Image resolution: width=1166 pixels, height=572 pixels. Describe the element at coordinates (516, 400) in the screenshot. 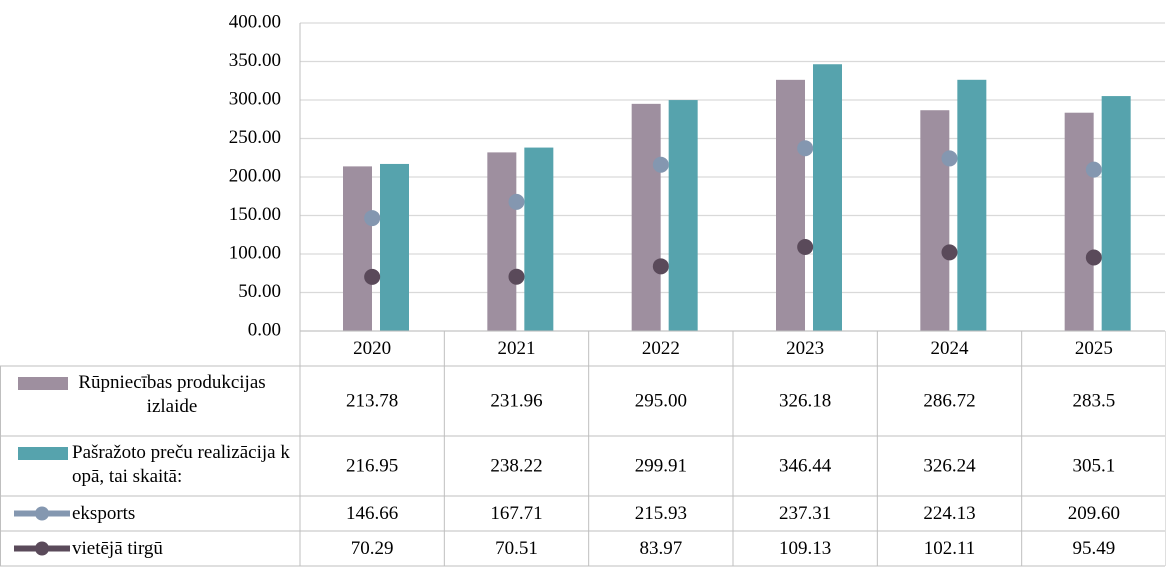

I see `value-label: 231.96` at that location.